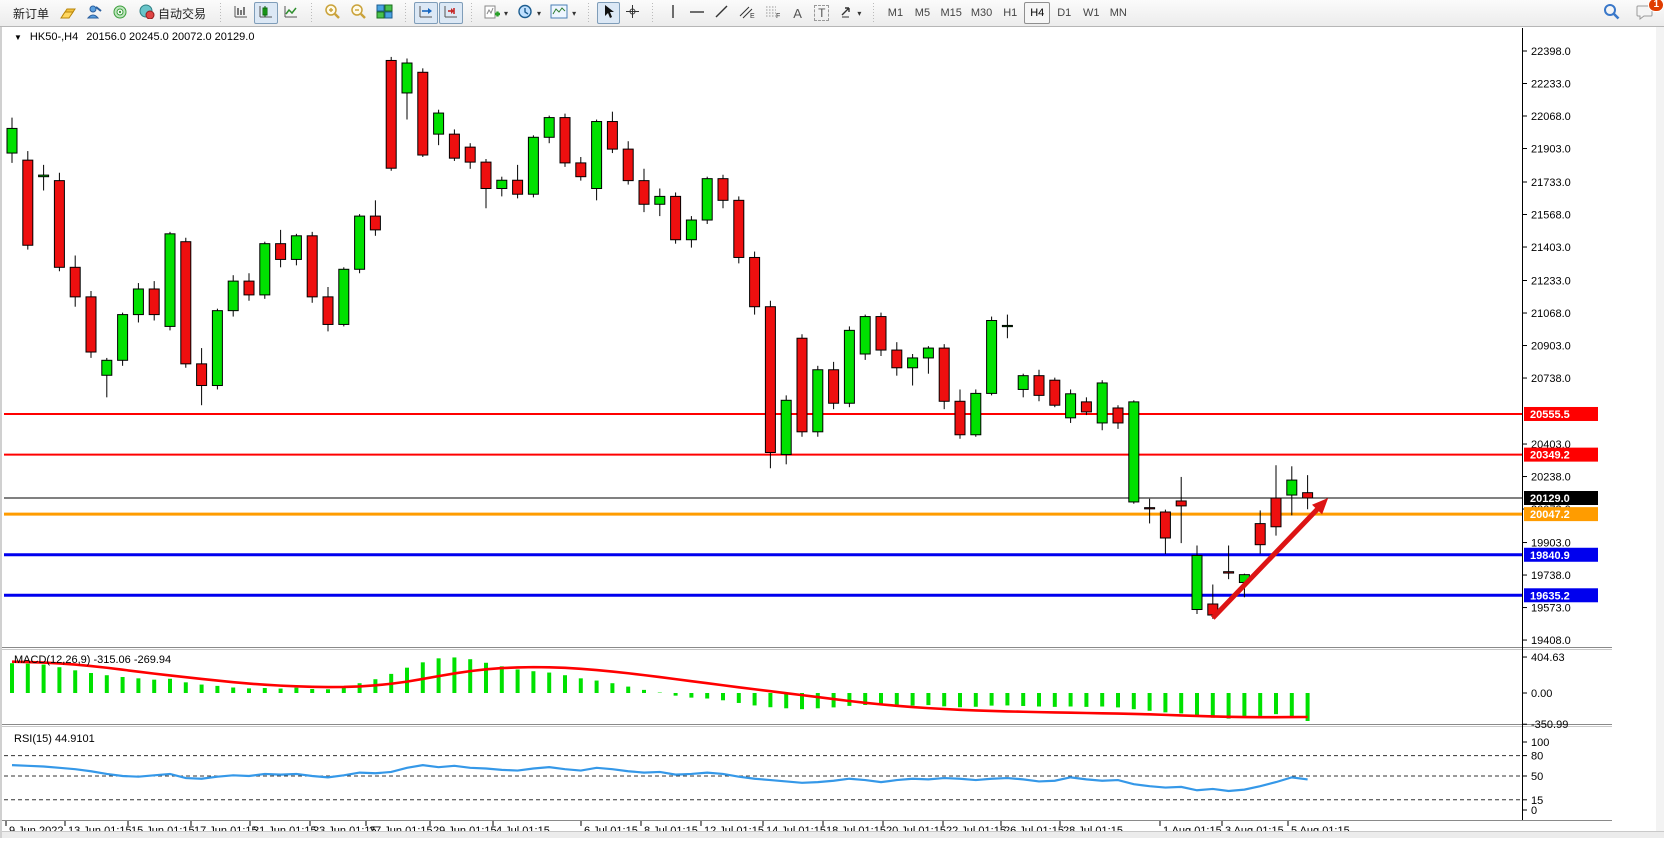 The height and width of the screenshot is (845, 1664). What do you see at coordinates (559, 13) in the screenshot?
I see `template-icon` at bounding box center [559, 13].